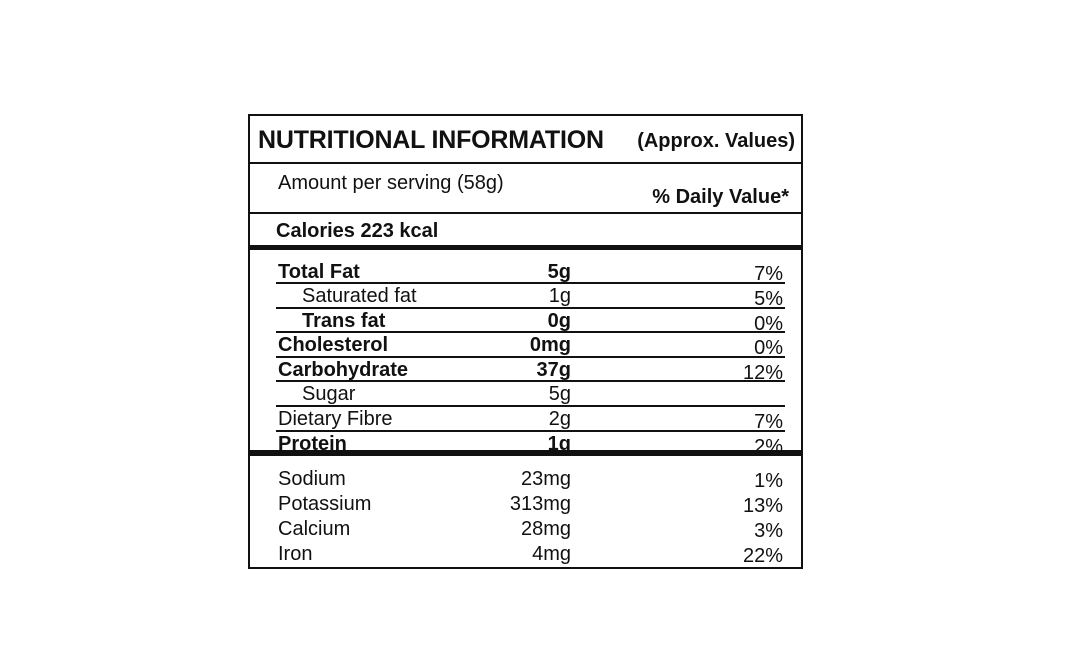 Image resolution: width=1068 pixels, height=671 pixels. What do you see at coordinates (720, 197) in the screenshot?
I see `daily-value-header: % Daily Value*` at bounding box center [720, 197].